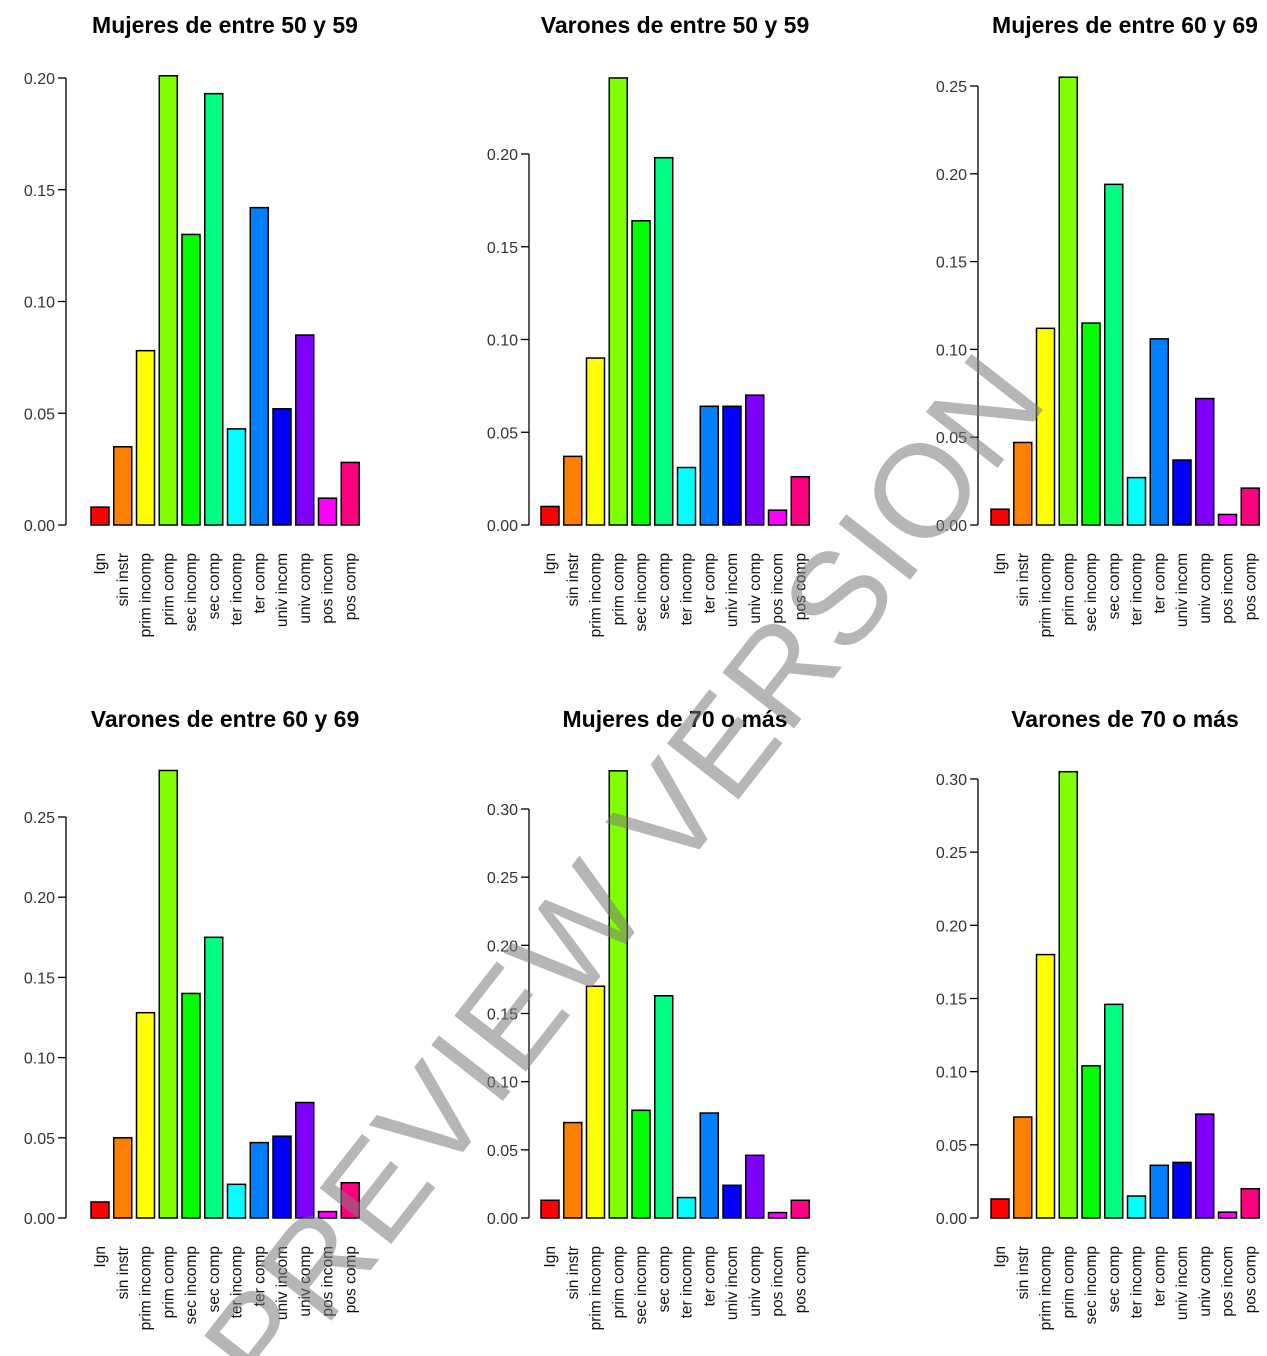 The width and height of the screenshot is (1267, 1356). What do you see at coordinates (39, 898) in the screenshot?
I see `y-tick-label: 0.20` at bounding box center [39, 898].